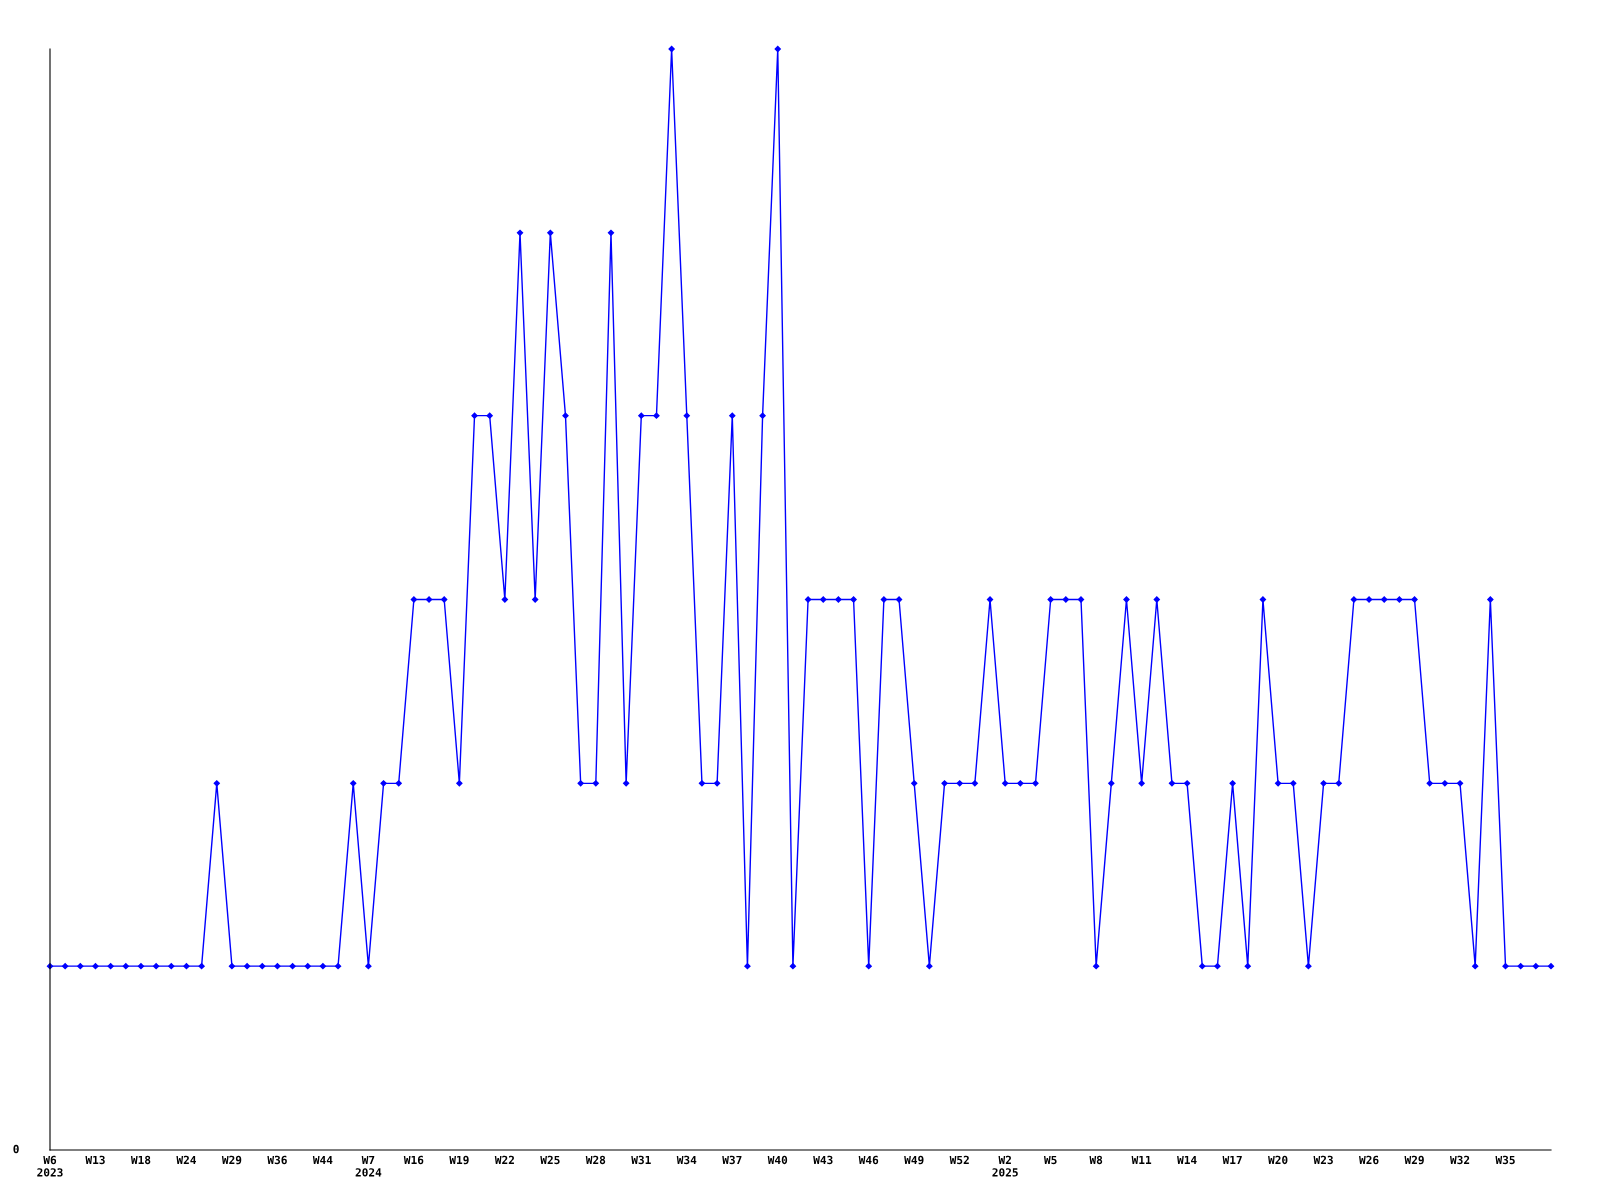 This screenshot has height=1200, width=1600. I want to click on x-tick-label: W5, so click(1050, 1160).